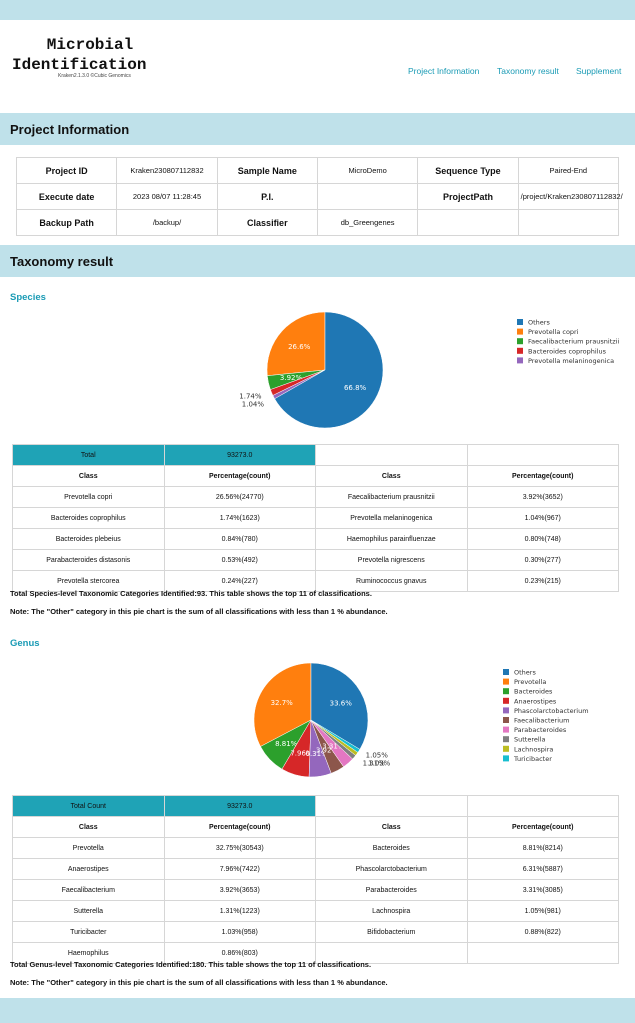 This screenshot has height=1023, width=635. What do you see at coordinates (239, 560) in the screenshot?
I see `percentage: 0.53%(492)` at bounding box center [239, 560].